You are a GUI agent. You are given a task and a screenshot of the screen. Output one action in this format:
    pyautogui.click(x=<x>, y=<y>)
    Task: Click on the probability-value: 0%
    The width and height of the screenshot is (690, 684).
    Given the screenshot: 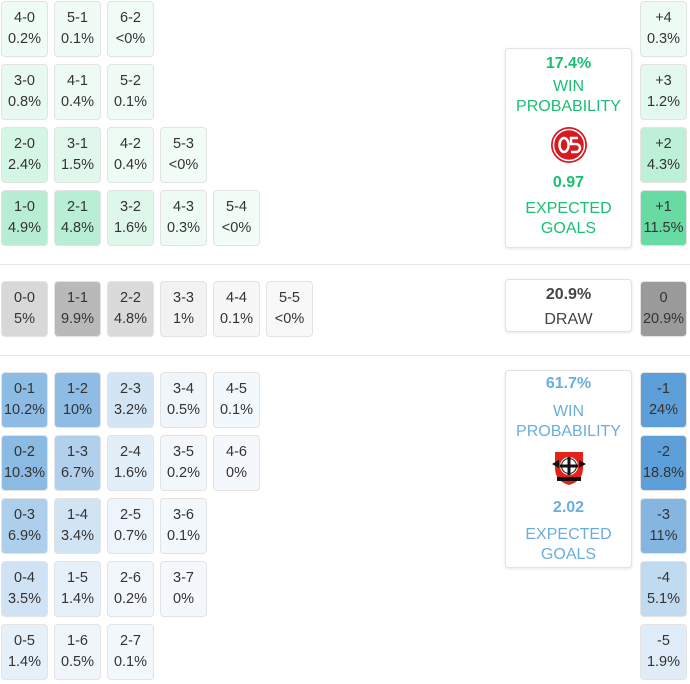 What is the action you would take?
    pyautogui.click(x=236, y=473)
    